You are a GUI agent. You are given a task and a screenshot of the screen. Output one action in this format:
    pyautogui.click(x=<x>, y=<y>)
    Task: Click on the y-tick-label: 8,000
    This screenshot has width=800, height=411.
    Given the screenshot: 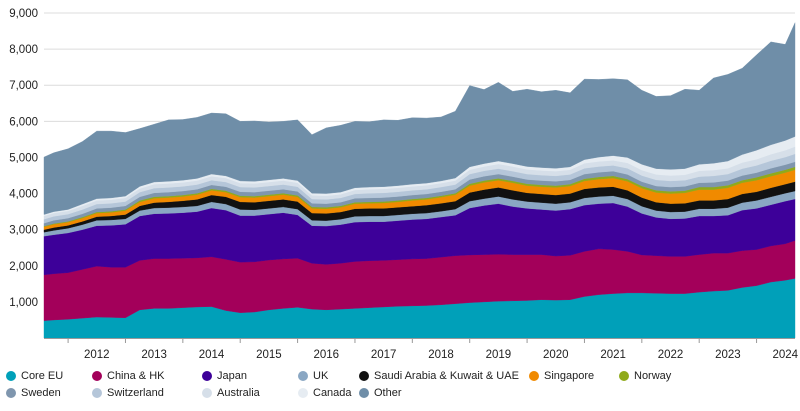 What is the action you would take?
    pyautogui.click(x=23, y=50)
    